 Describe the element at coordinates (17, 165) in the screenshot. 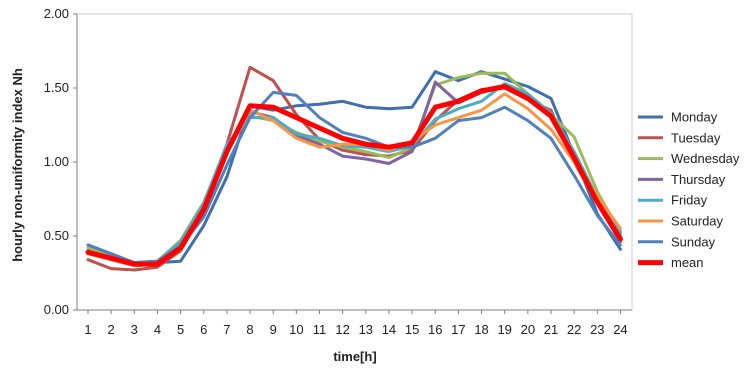

I see `y-axis-title: hourly non-uniformity index Nh` at that location.